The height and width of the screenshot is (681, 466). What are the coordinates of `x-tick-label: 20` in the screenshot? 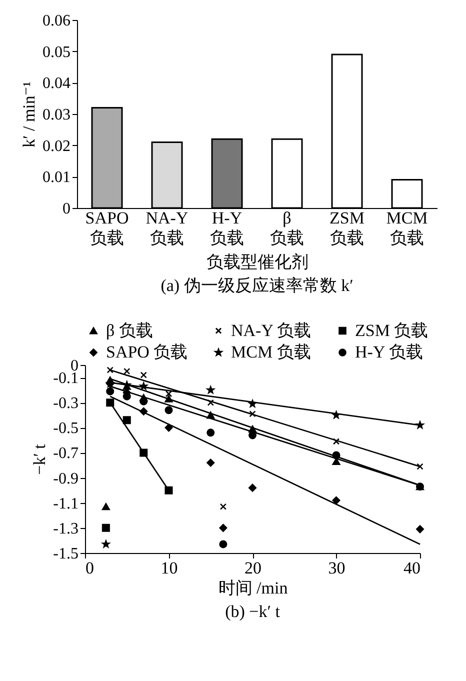 It's located at (253, 568).